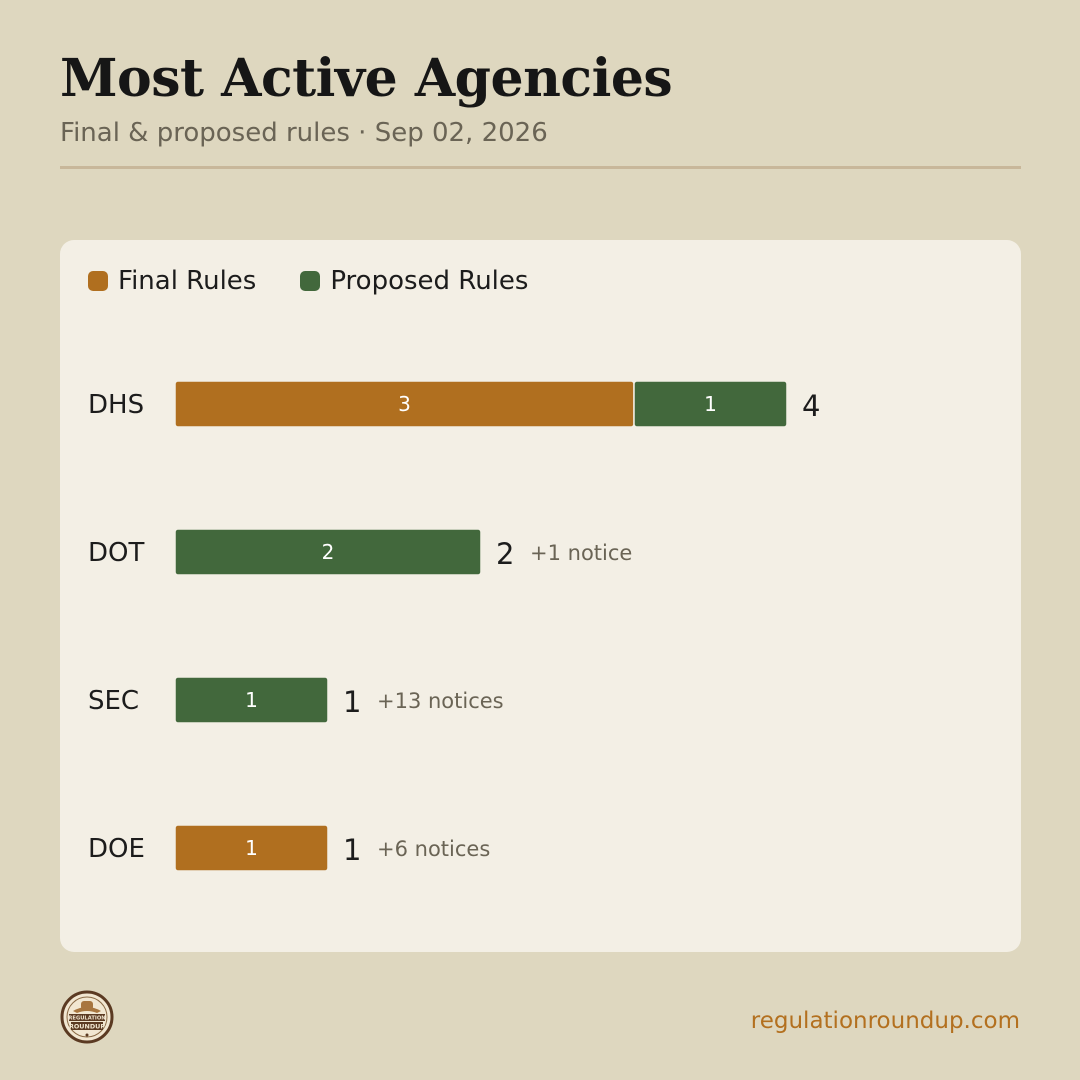 The height and width of the screenshot is (1080, 1080). Describe the element at coordinates (98, 281) in the screenshot. I see `legend-swatch-final` at that location.